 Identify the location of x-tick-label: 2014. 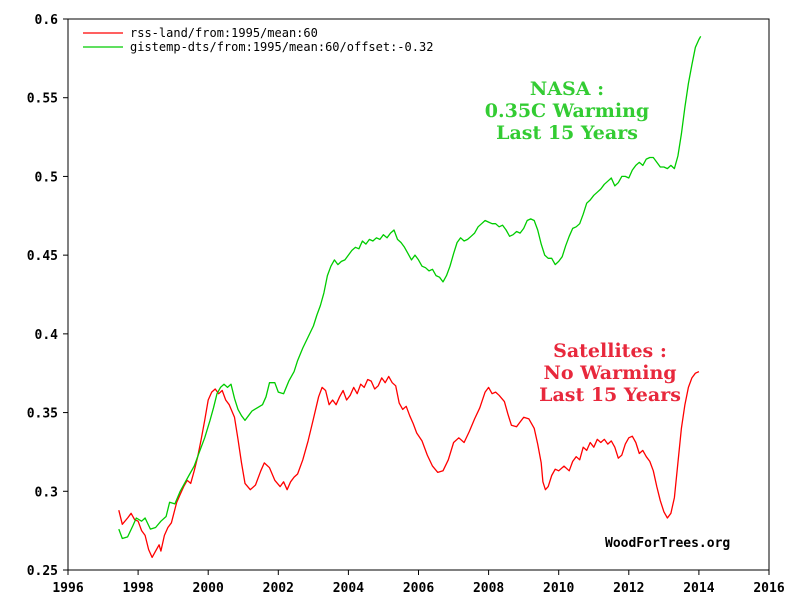
(698, 588).